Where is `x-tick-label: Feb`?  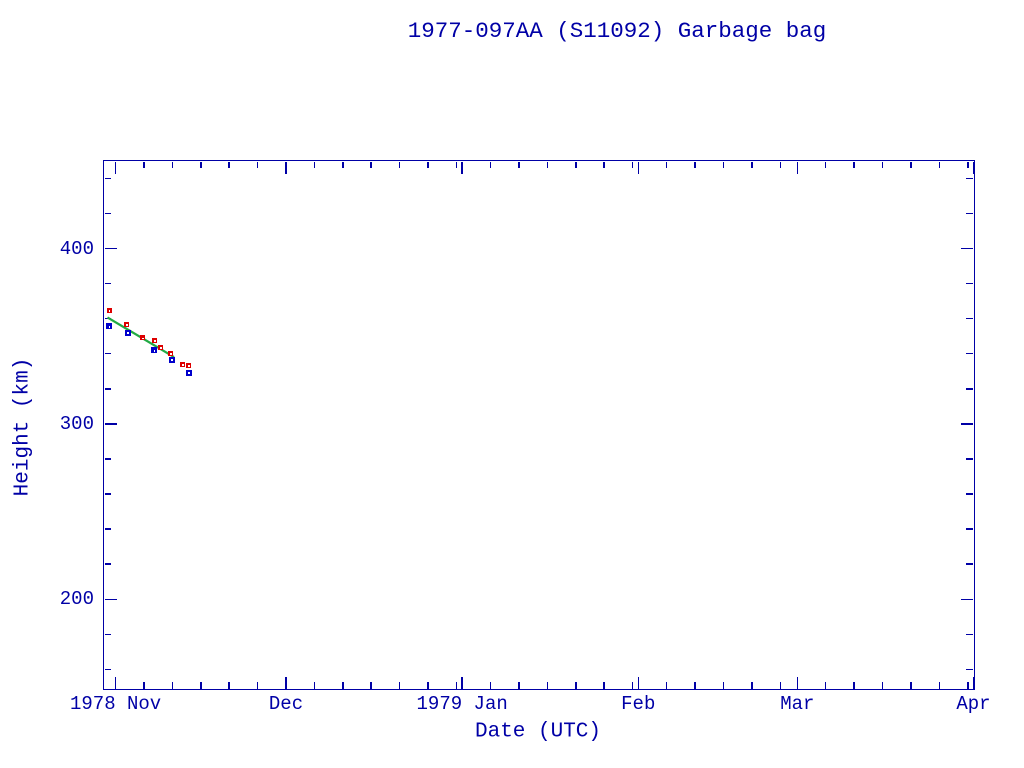 x-tick-label: Feb is located at coordinates (638, 703).